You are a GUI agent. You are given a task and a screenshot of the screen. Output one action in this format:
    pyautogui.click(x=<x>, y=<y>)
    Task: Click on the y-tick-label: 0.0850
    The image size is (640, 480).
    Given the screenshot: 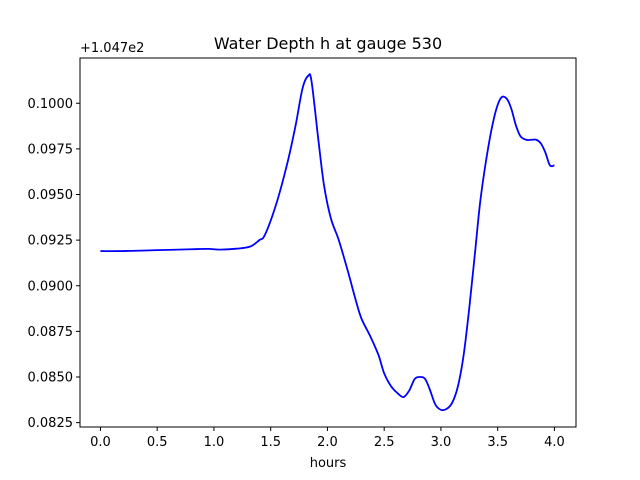 What is the action you would take?
    pyautogui.click(x=51, y=377)
    